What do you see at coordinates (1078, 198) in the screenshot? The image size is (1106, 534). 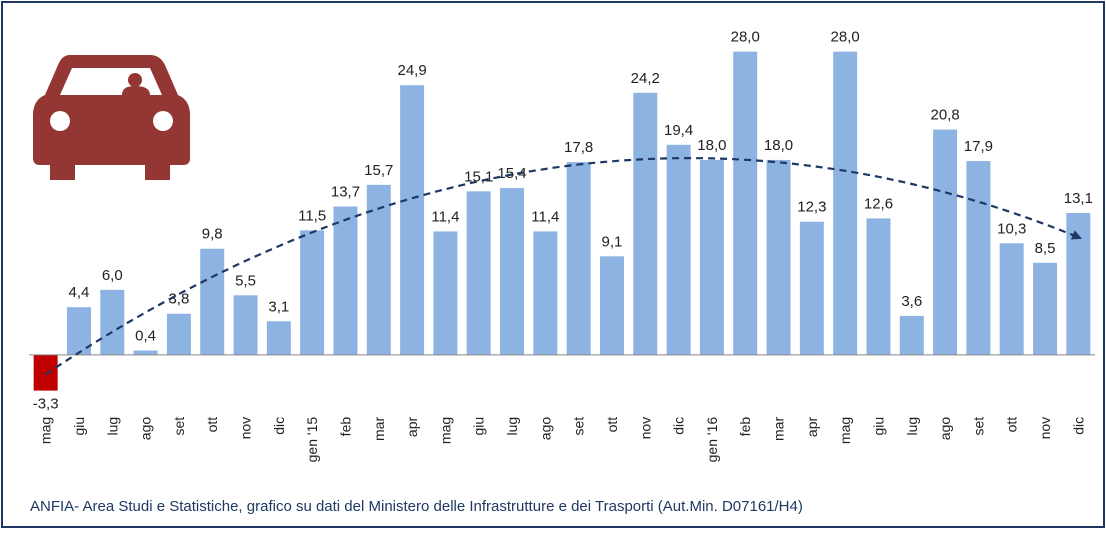 I see `value-label: 13,1` at bounding box center [1078, 198].